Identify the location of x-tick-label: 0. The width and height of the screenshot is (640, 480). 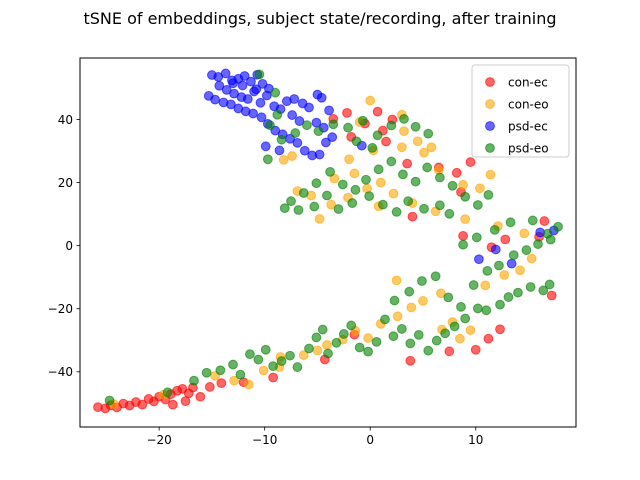
(370, 440).